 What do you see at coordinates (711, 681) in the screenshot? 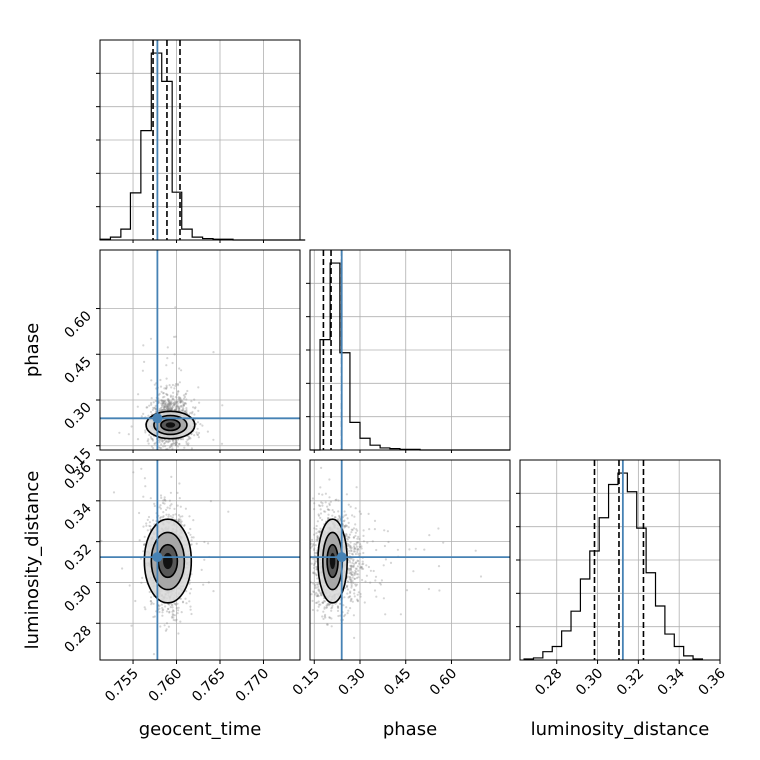
I see `x-tick-label-luminosity_distance: 0.36` at bounding box center [711, 681].